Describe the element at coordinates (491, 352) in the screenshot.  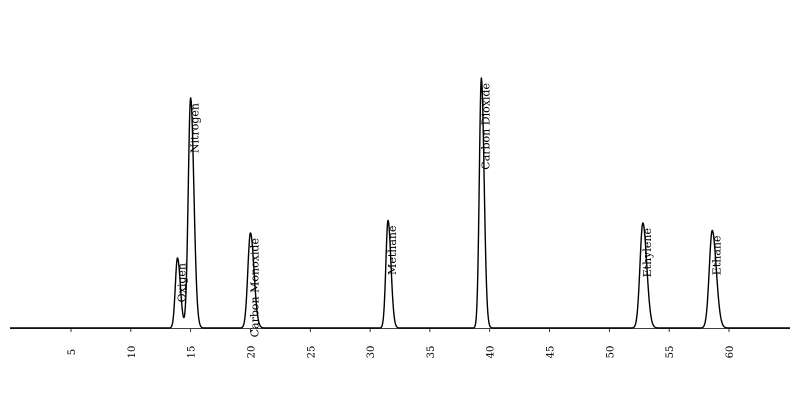
I see `x-tick-label-40: 40` at that location.